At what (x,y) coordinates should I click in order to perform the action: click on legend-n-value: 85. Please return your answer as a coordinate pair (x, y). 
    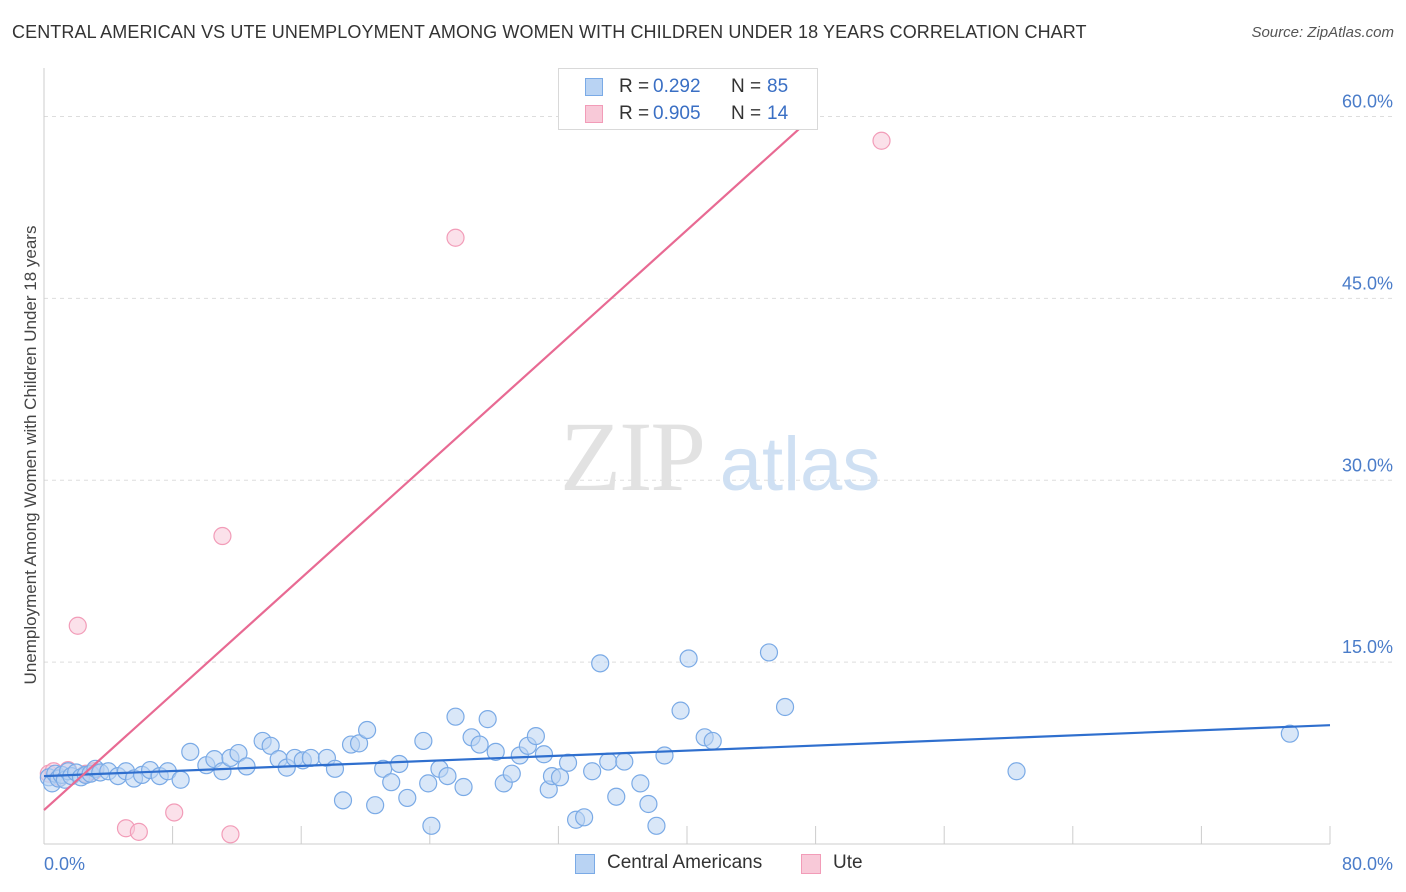
    Looking at the image, I should click on (778, 86).